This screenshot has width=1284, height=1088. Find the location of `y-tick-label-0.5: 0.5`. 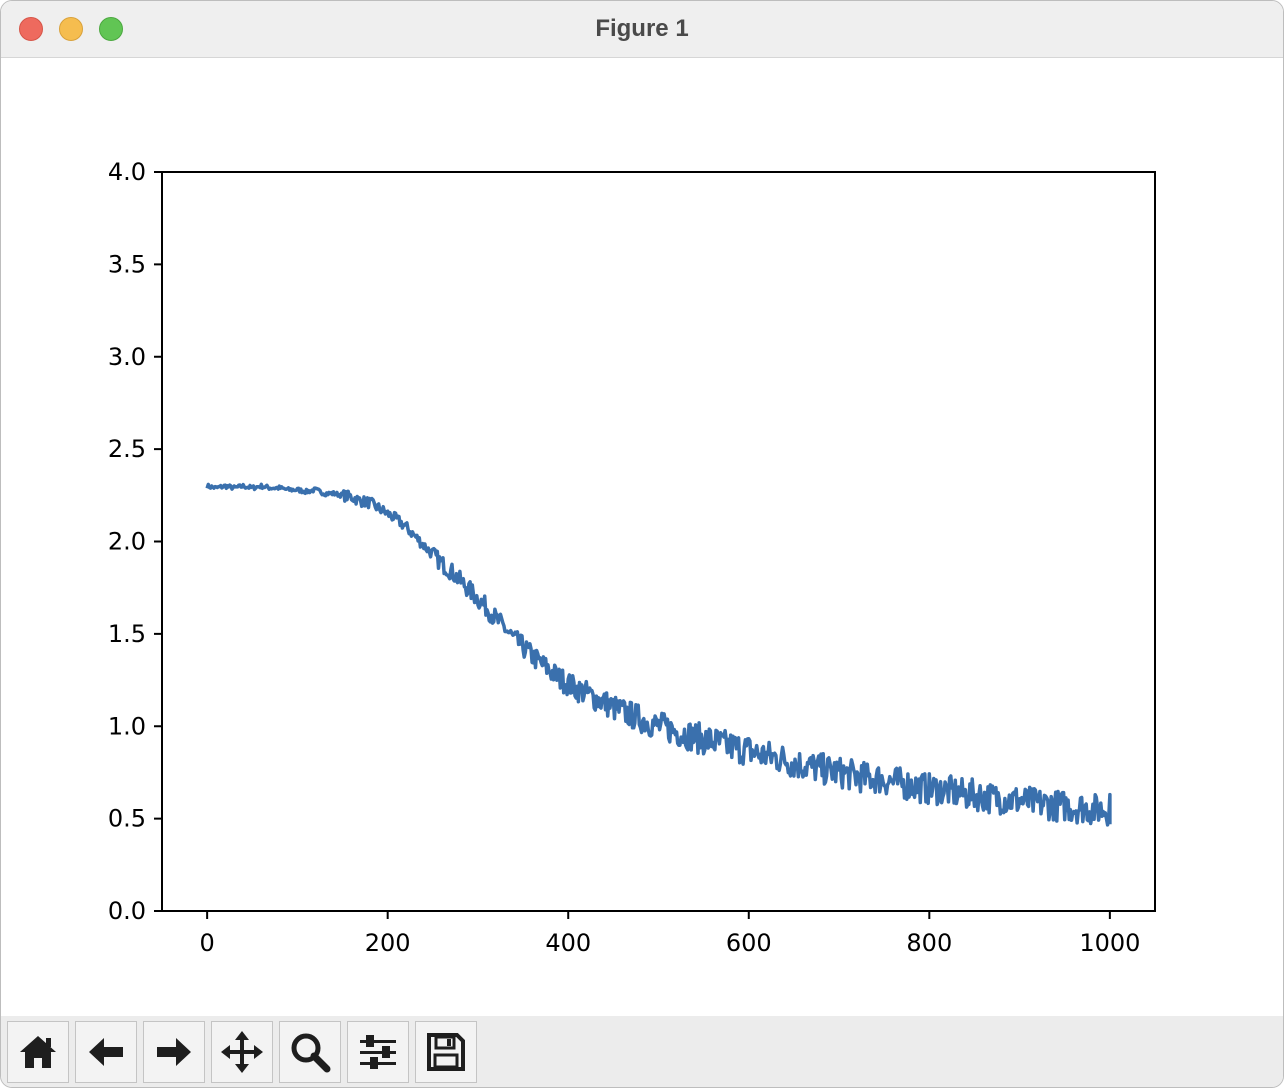

y-tick-label-0.5: 0.5 is located at coordinates (127, 819).